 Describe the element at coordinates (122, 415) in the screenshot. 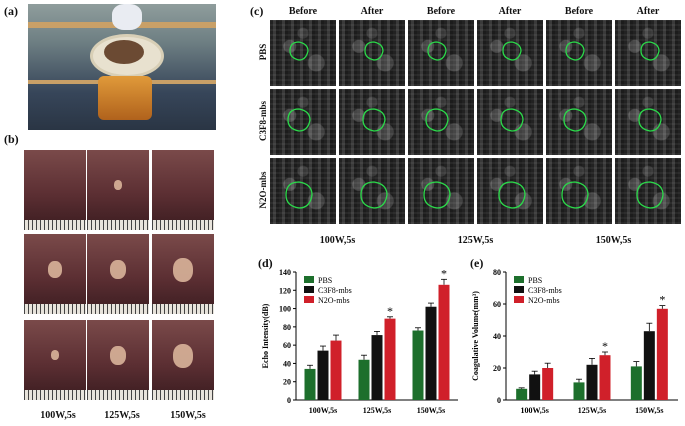

I see `b-label-125: 125W,5s` at that location.